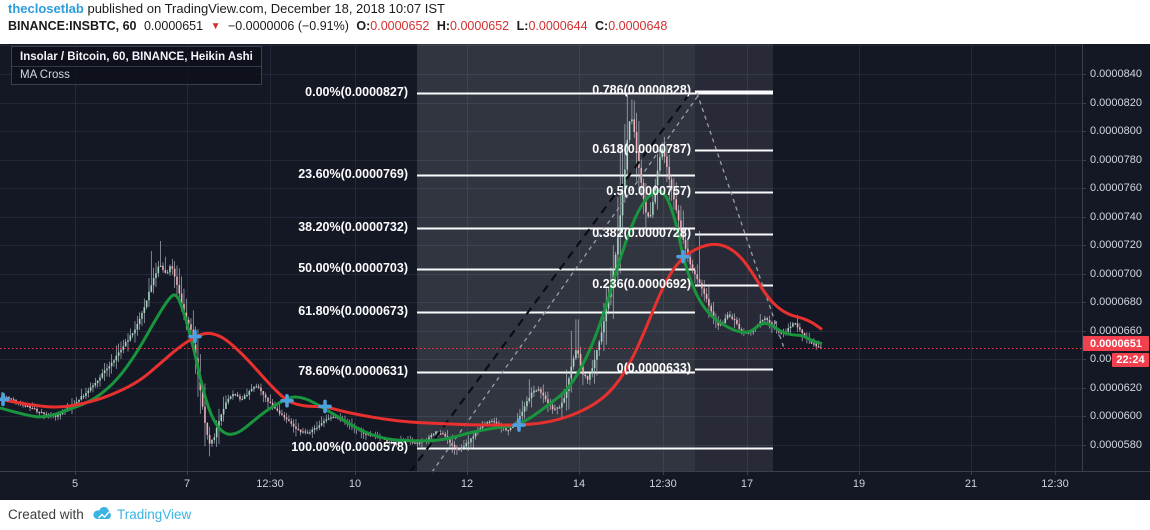  Describe the element at coordinates (215, 26) in the screenshot. I see `down-triangle-icon: ▼` at that location.